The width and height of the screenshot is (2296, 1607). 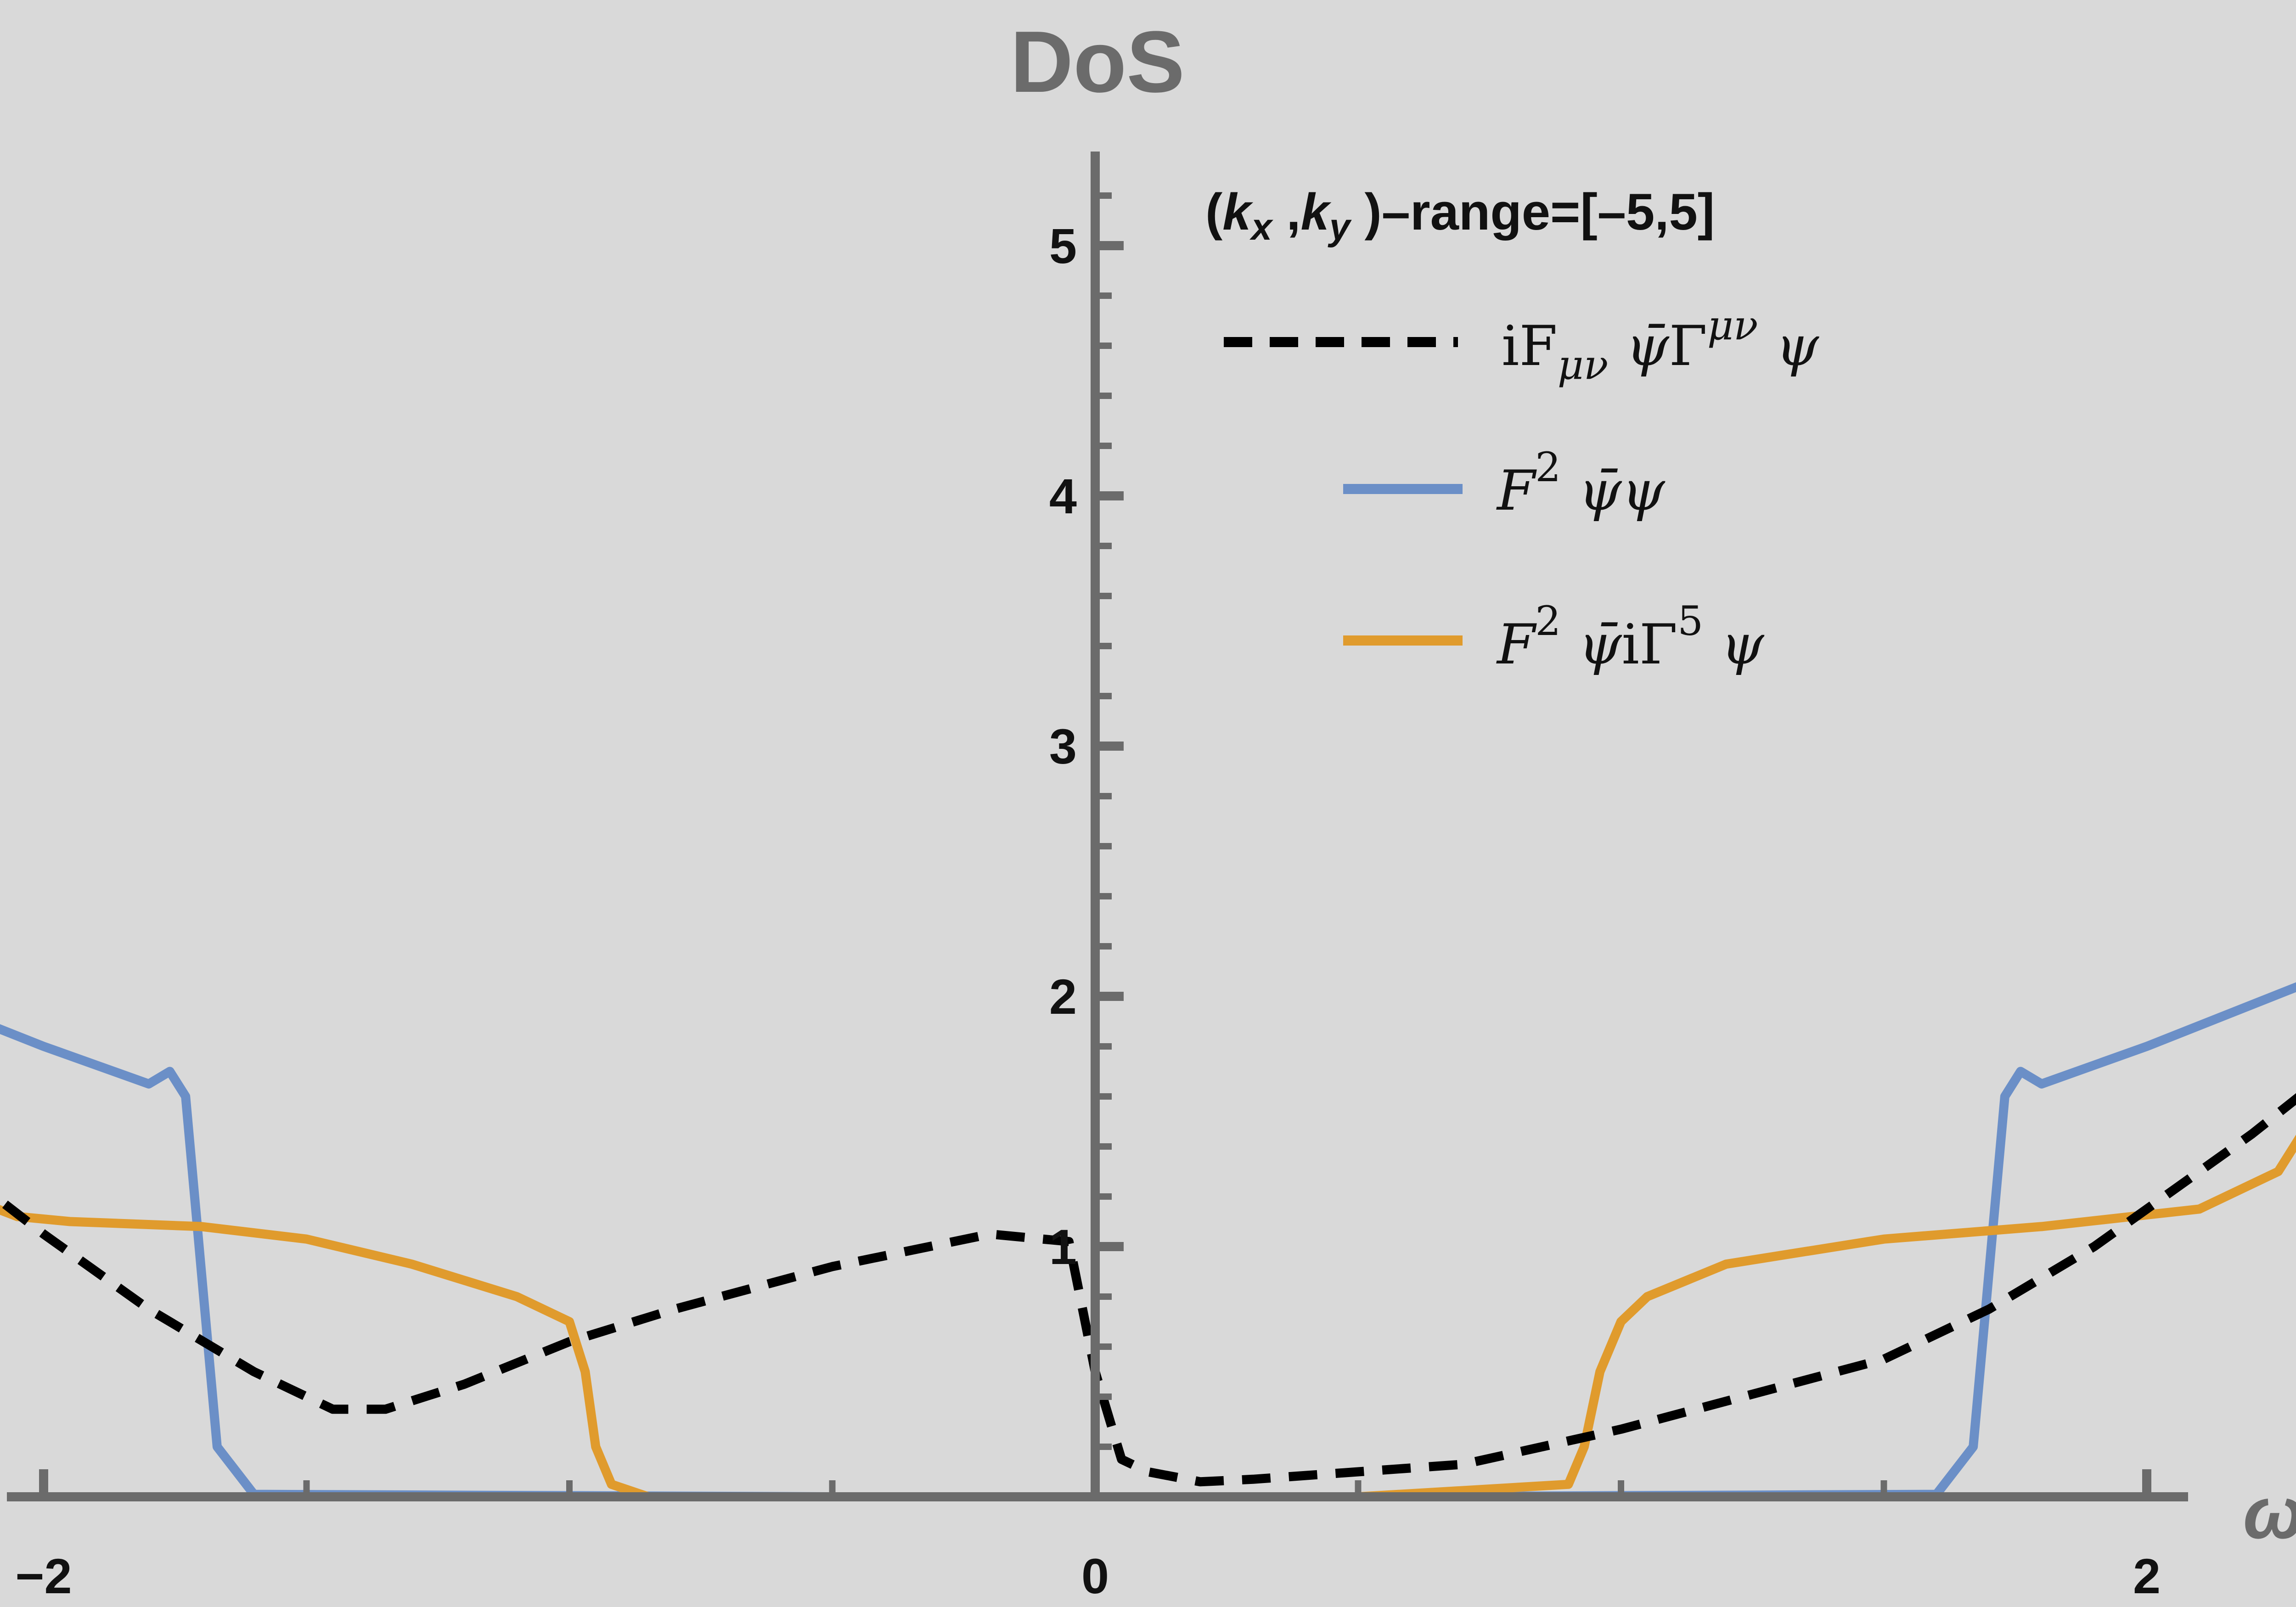 What do you see at coordinates (1063, 996) in the screenshot?
I see `y-tick-label: 2` at bounding box center [1063, 996].